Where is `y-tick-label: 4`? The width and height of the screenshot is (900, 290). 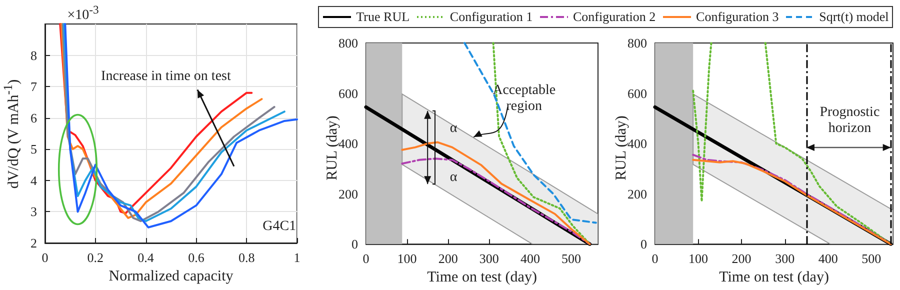 y-tick-label: 4 is located at coordinates (34, 180).